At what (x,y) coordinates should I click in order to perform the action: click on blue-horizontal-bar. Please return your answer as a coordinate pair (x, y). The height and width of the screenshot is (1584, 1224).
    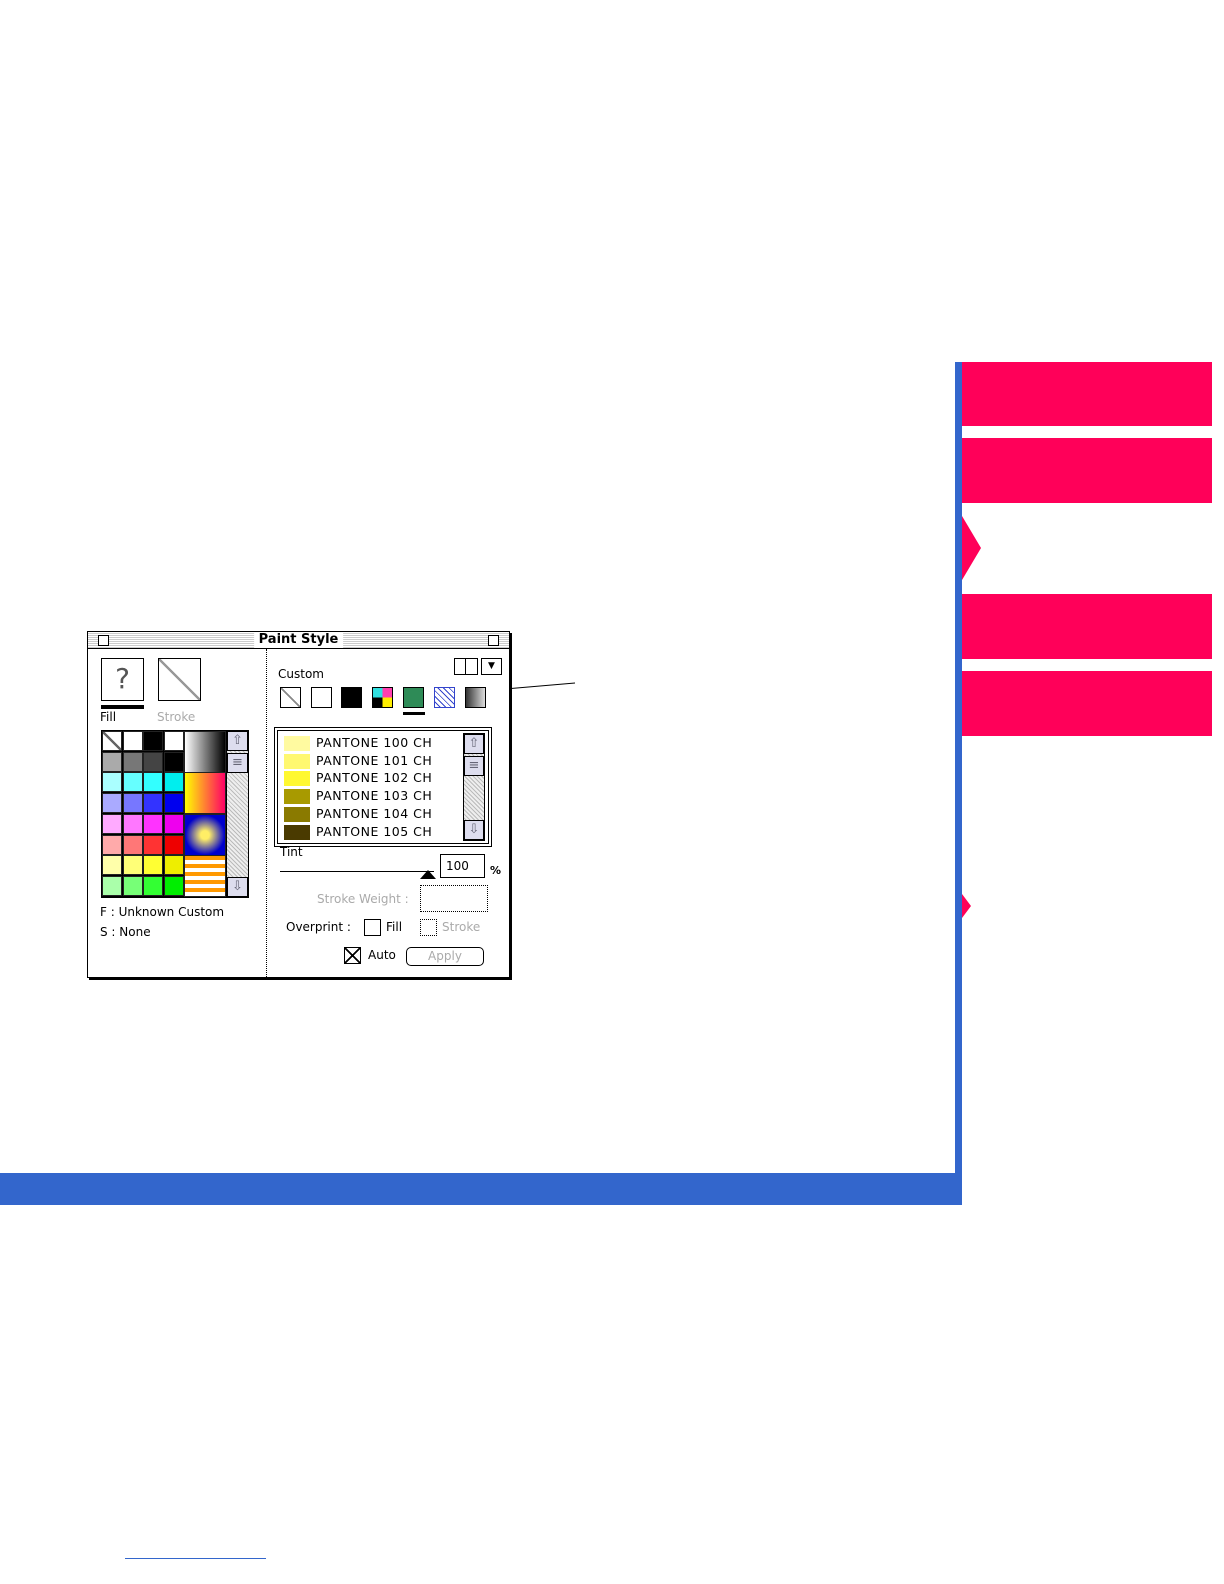
    Looking at the image, I should click on (481, 1189).